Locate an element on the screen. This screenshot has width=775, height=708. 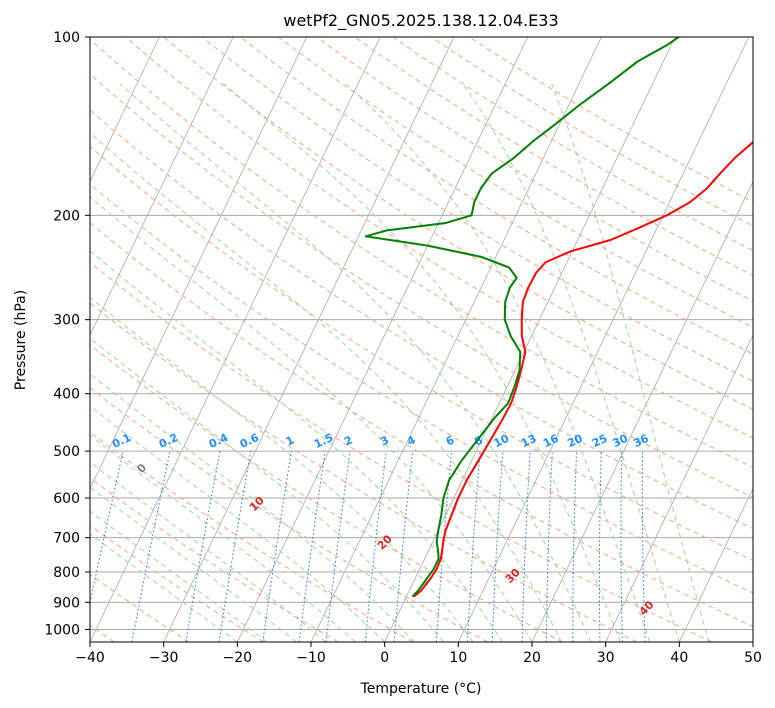
mixing-ratio-label: 36 is located at coordinates (641, 441).